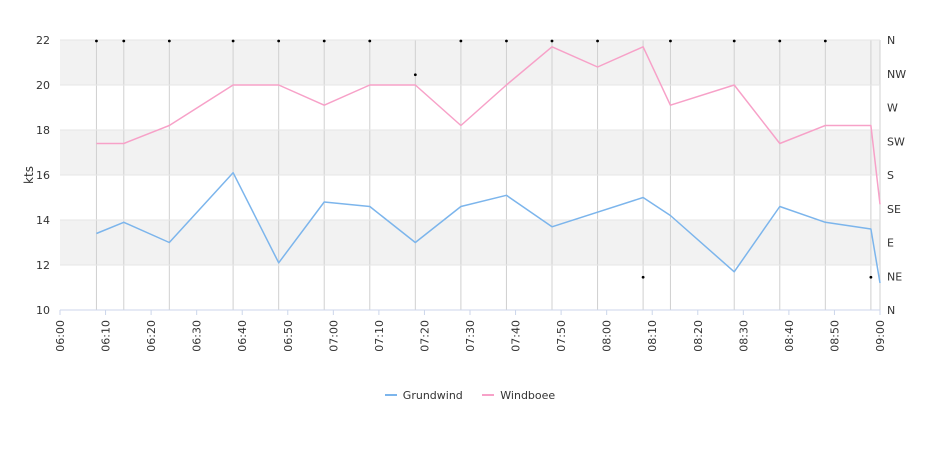  Describe the element at coordinates (894, 276) in the screenshot. I see `direction-tick-label: NE` at that location.